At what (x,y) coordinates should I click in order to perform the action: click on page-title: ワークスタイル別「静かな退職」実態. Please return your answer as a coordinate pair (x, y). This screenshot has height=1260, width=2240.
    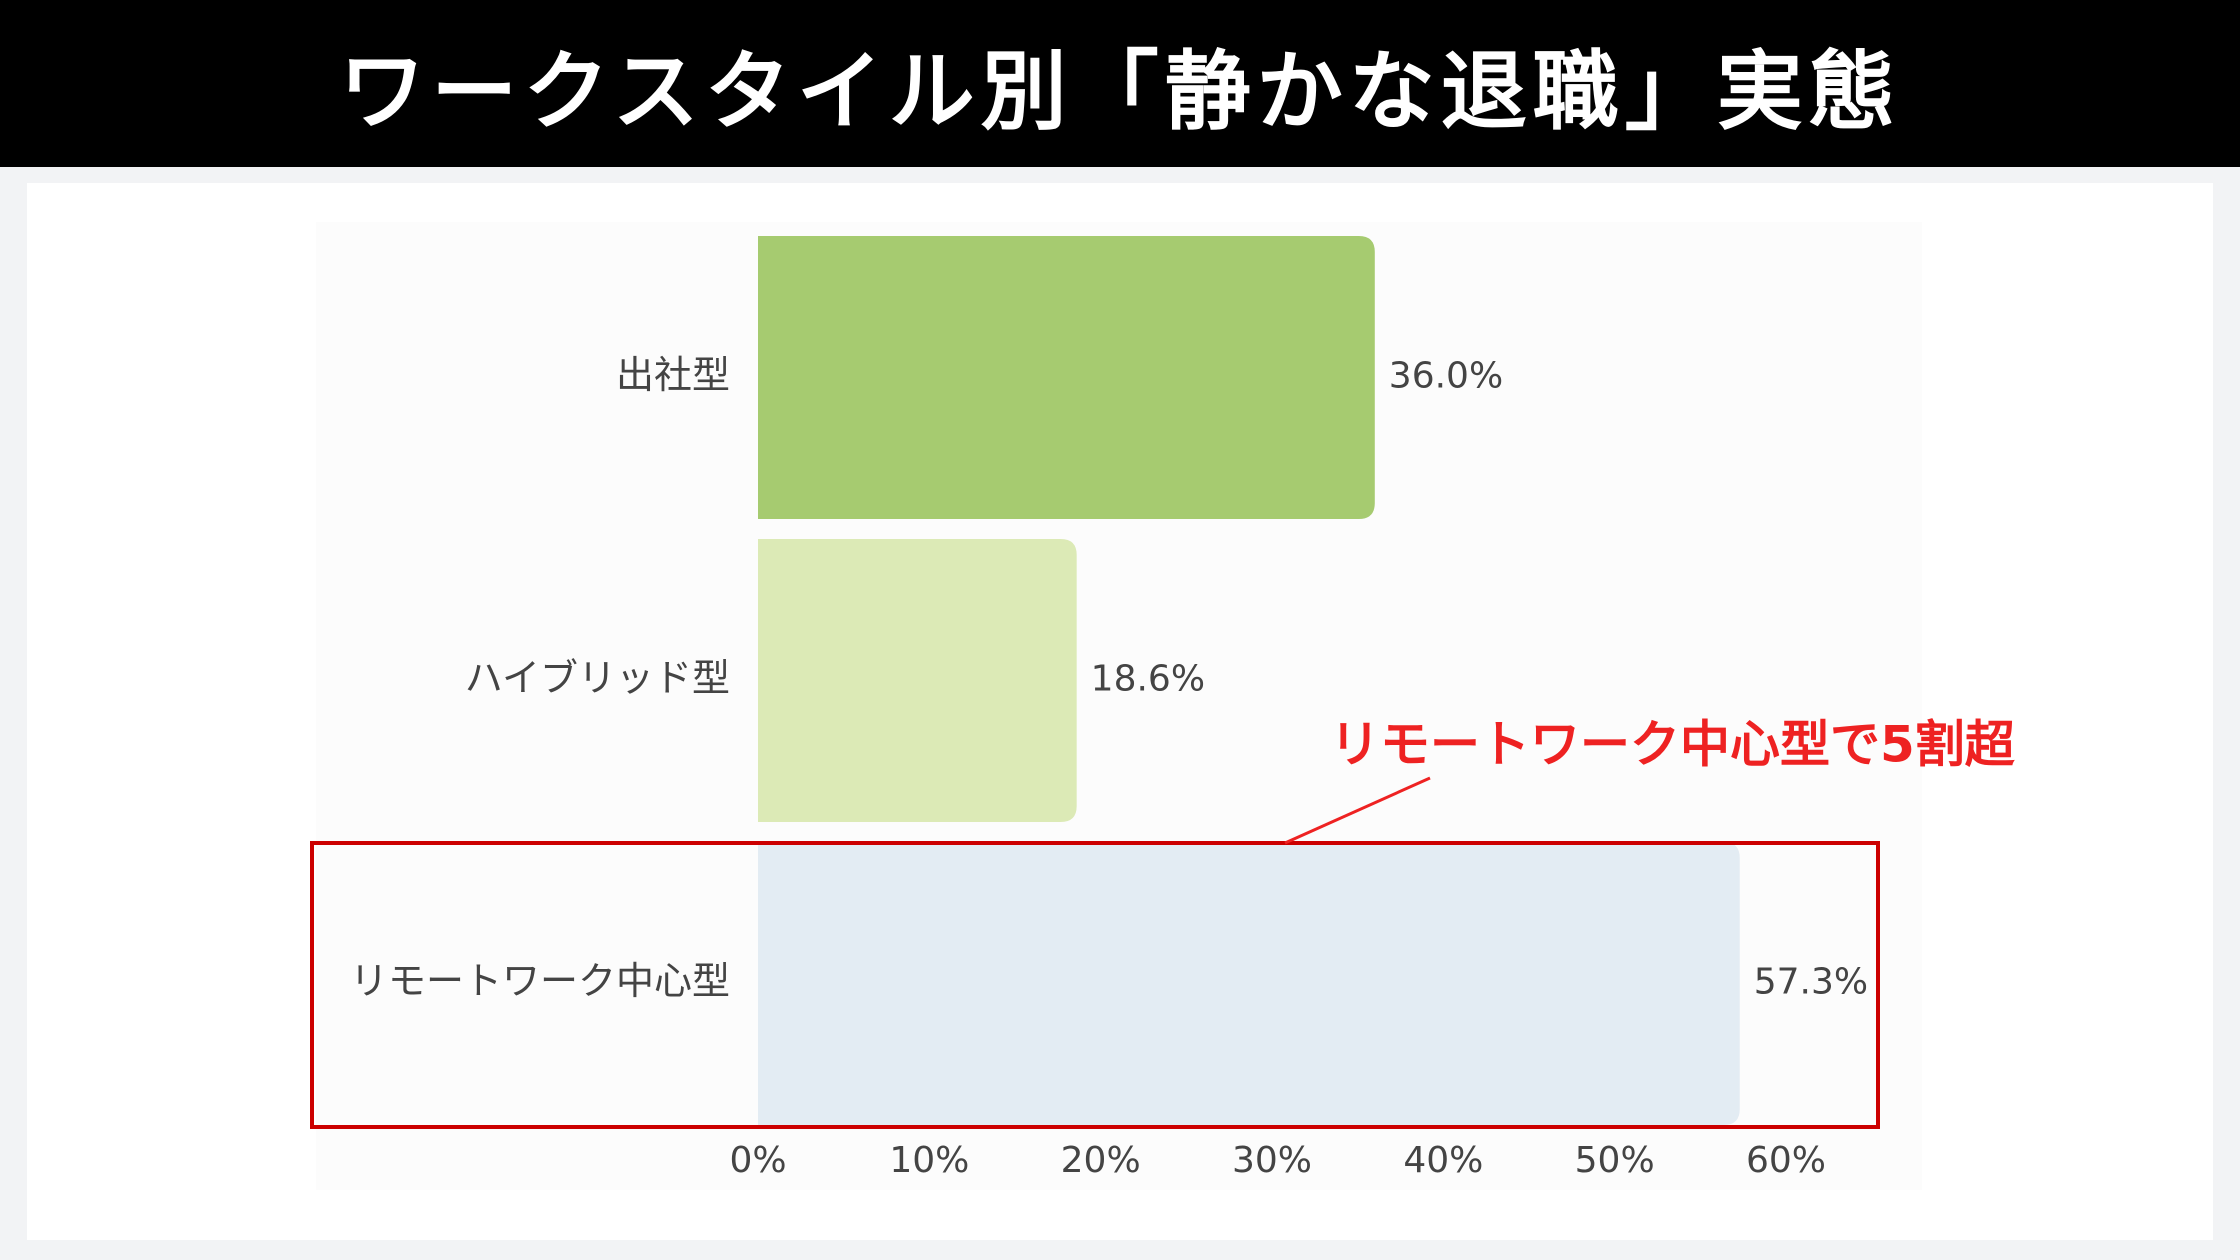
    Looking at the image, I should click on (1120, 92).